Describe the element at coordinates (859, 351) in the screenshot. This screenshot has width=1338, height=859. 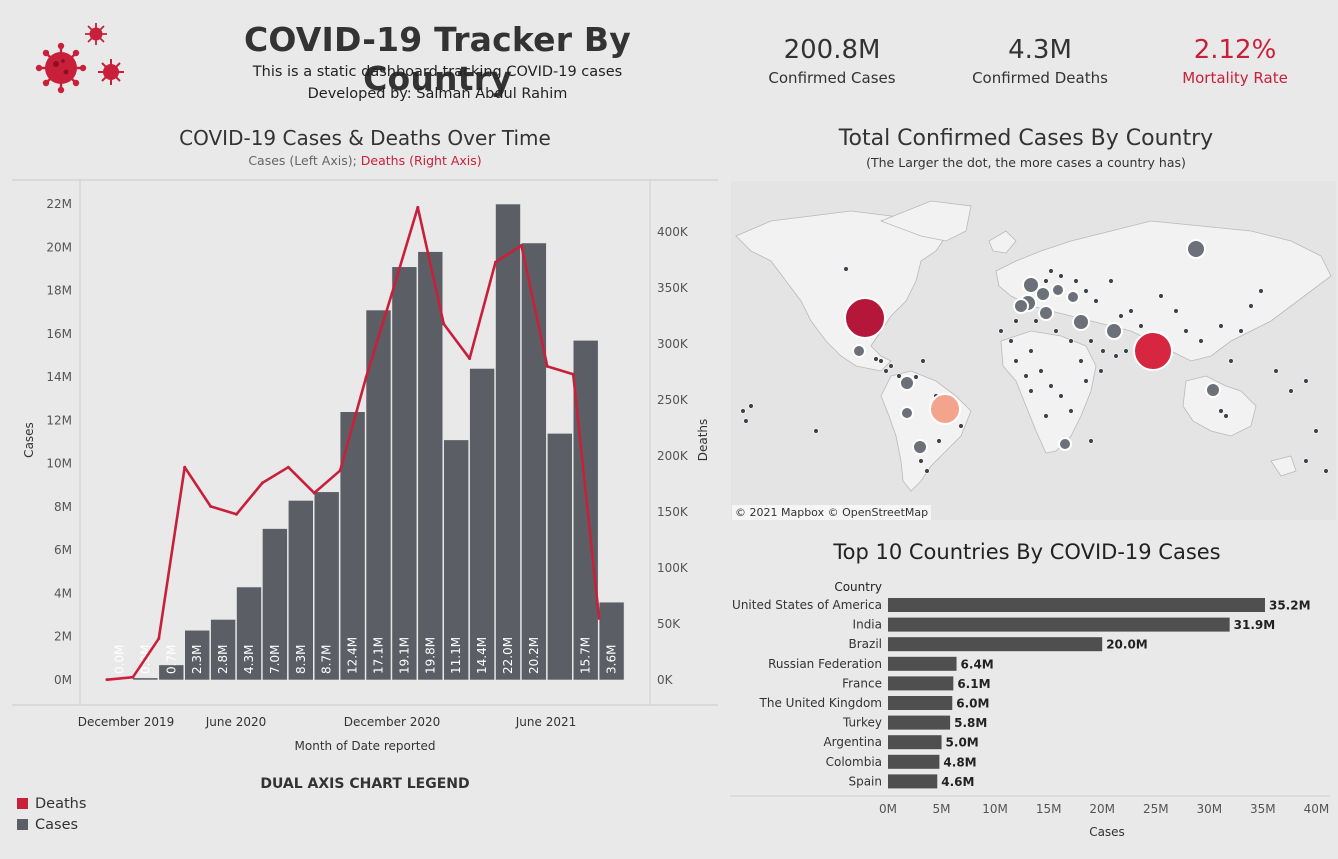
I see `bubble-mexico` at that location.